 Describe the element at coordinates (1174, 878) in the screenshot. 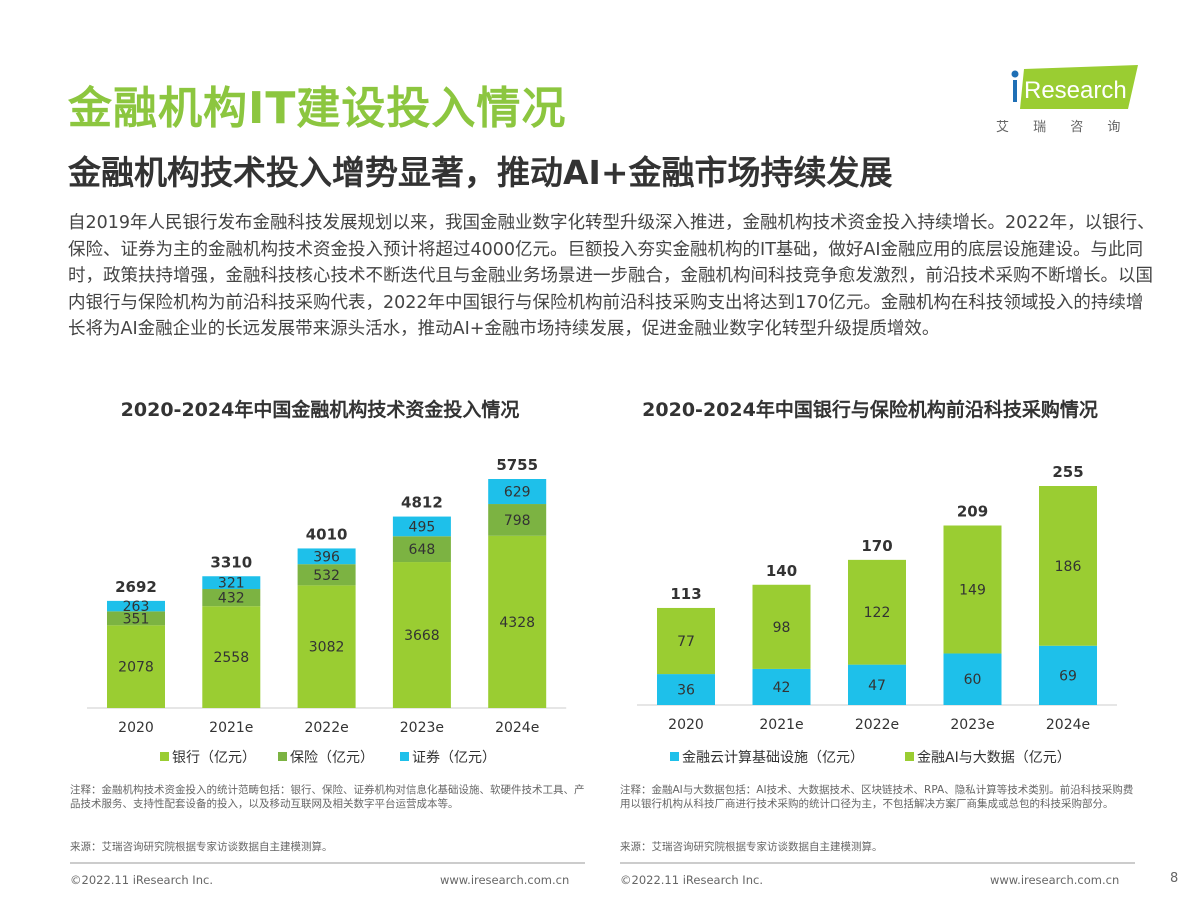

I see `page-number: 8` at that location.